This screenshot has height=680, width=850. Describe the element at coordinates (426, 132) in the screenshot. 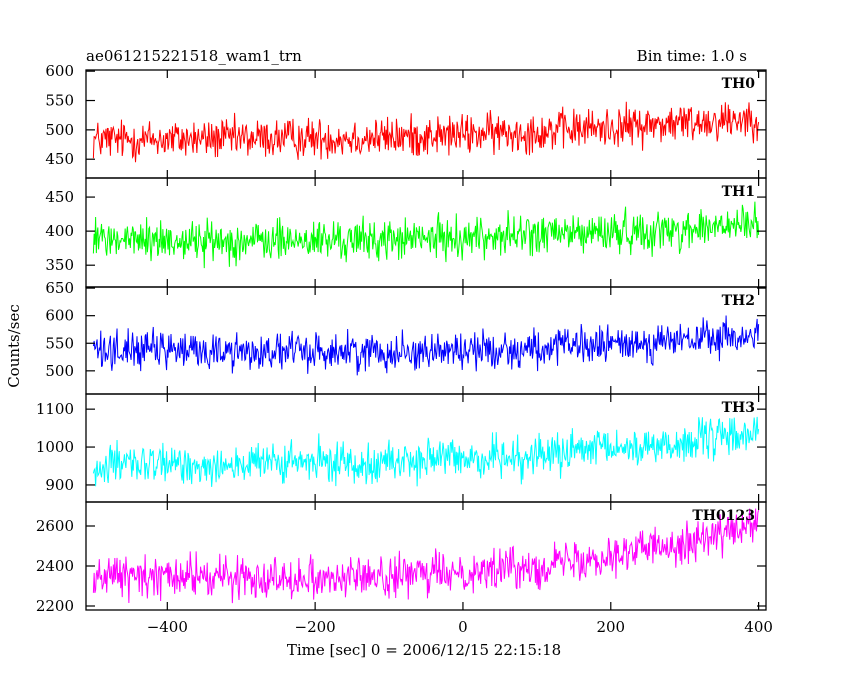

I see `series-line-th0` at that location.